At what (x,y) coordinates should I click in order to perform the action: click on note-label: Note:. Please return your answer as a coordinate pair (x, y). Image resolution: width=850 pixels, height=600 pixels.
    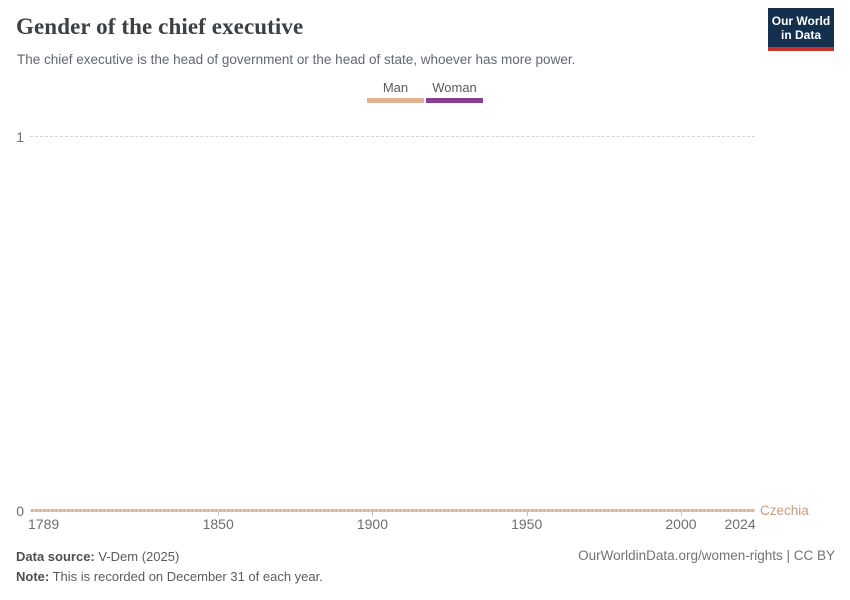
    Looking at the image, I should click on (33, 576).